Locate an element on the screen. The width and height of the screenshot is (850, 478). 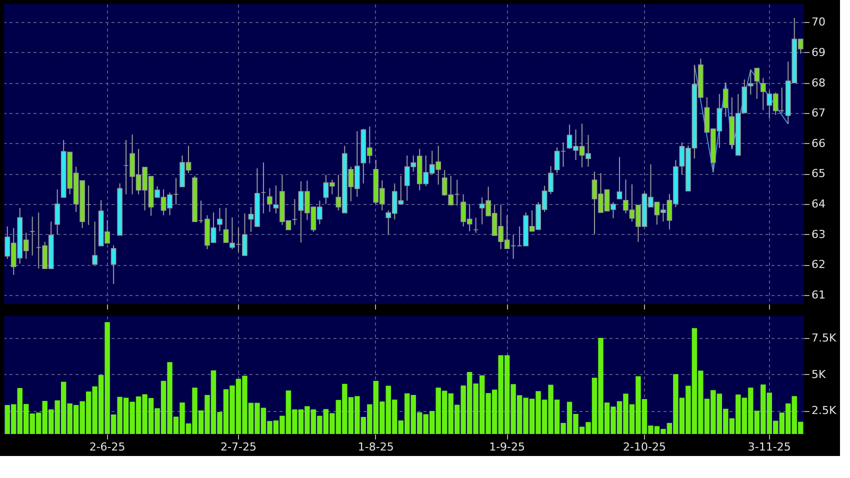
y-tick-label: 66 is located at coordinates (819, 143).